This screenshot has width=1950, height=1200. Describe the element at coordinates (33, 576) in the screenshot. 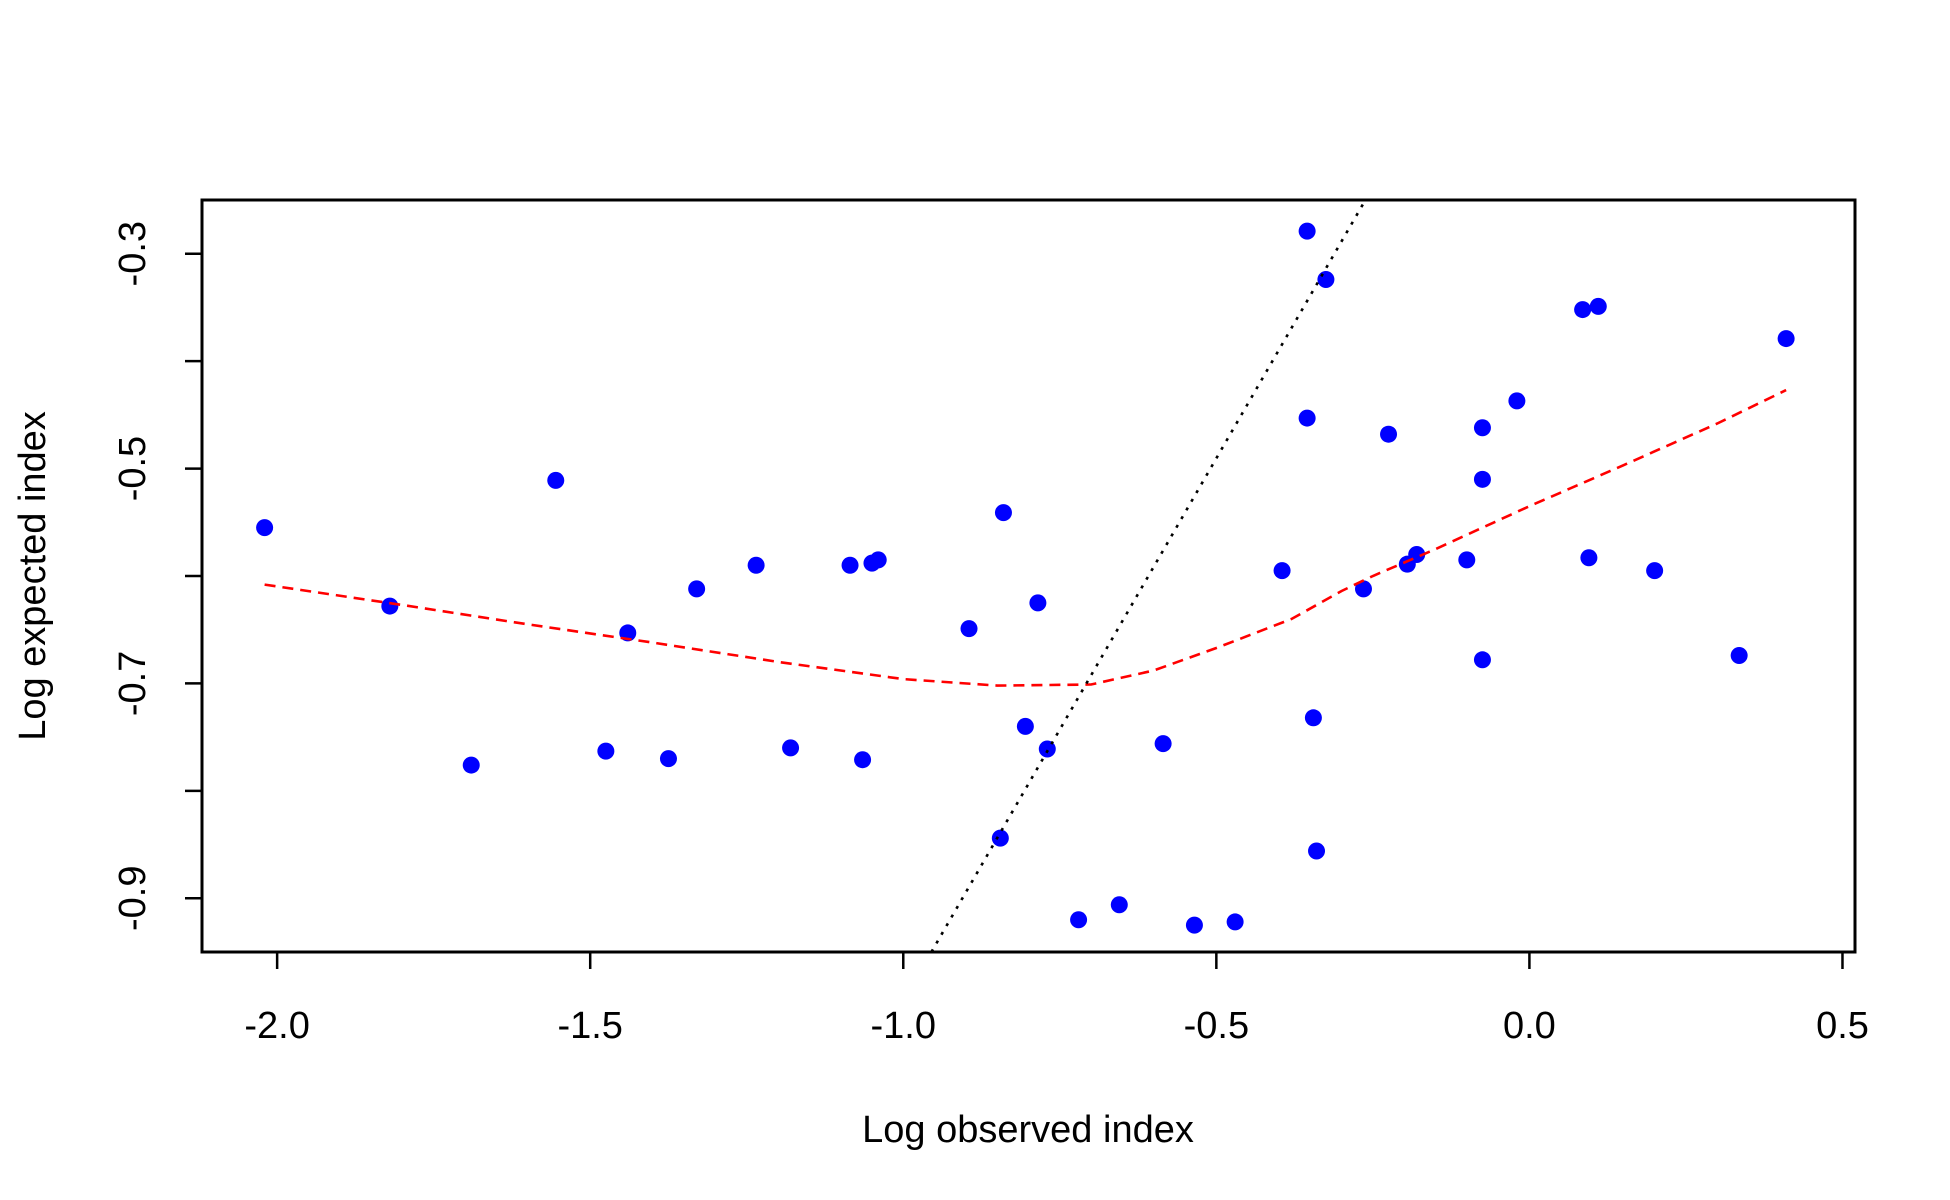

I see `y-axis-title: Log expected index` at that location.